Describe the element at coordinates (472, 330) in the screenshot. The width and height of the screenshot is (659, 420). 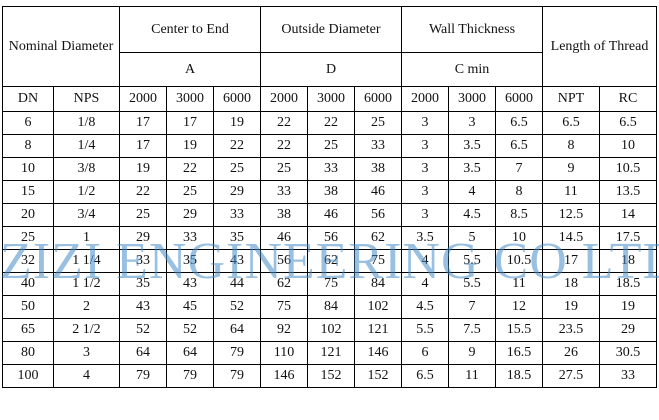
I see `table-cell: 7.5` at that location.